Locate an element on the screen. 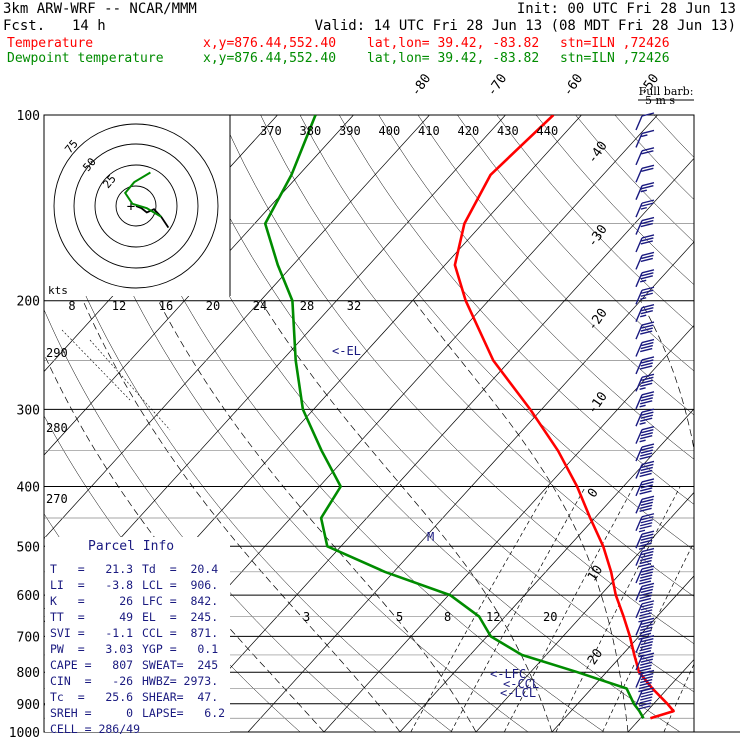  parcel-info-right: HWBZ= 2973. is located at coordinates (180, 681).